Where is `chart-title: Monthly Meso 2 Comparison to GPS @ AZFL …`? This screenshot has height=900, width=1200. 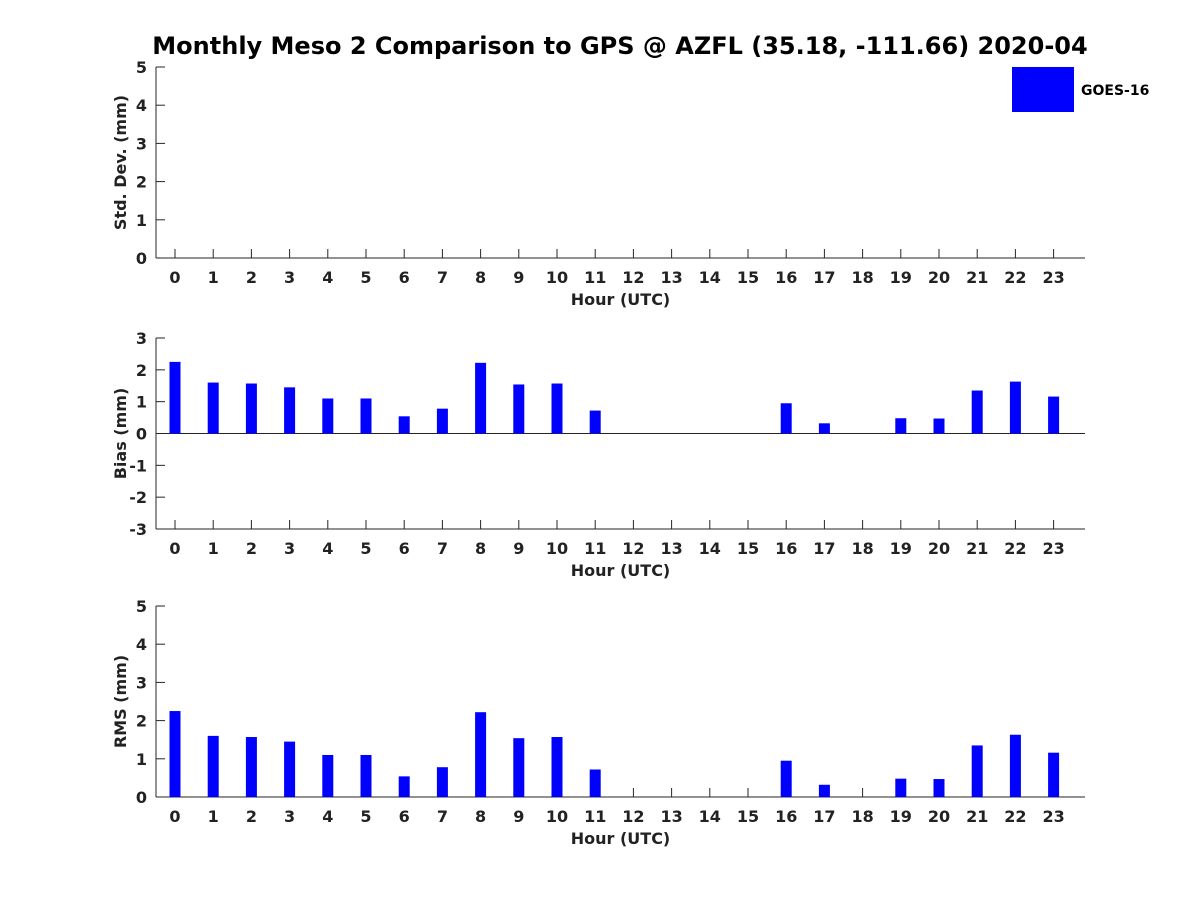 chart-title: Monthly Meso 2 Comparison to GPS @ AZFL … is located at coordinates (619, 46).